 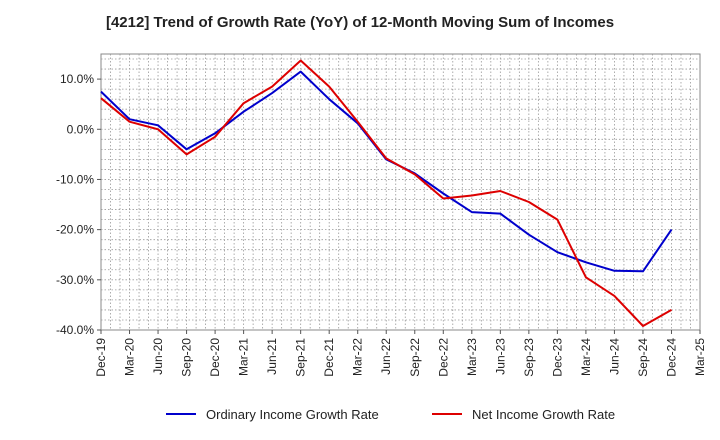 What do you see at coordinates (643, 357) in the screenshot?
I see `x-tick-label: Sep-24` at bounding box center [643, 357].